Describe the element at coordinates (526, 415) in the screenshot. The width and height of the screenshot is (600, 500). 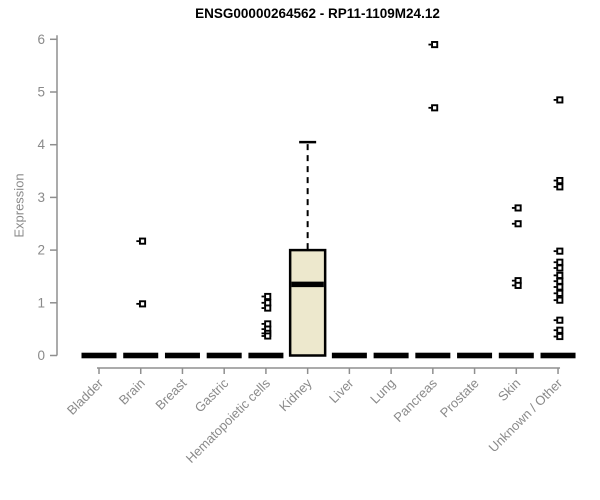
I see `x-category-label-unknown-other: Unknown / Other` at that location.